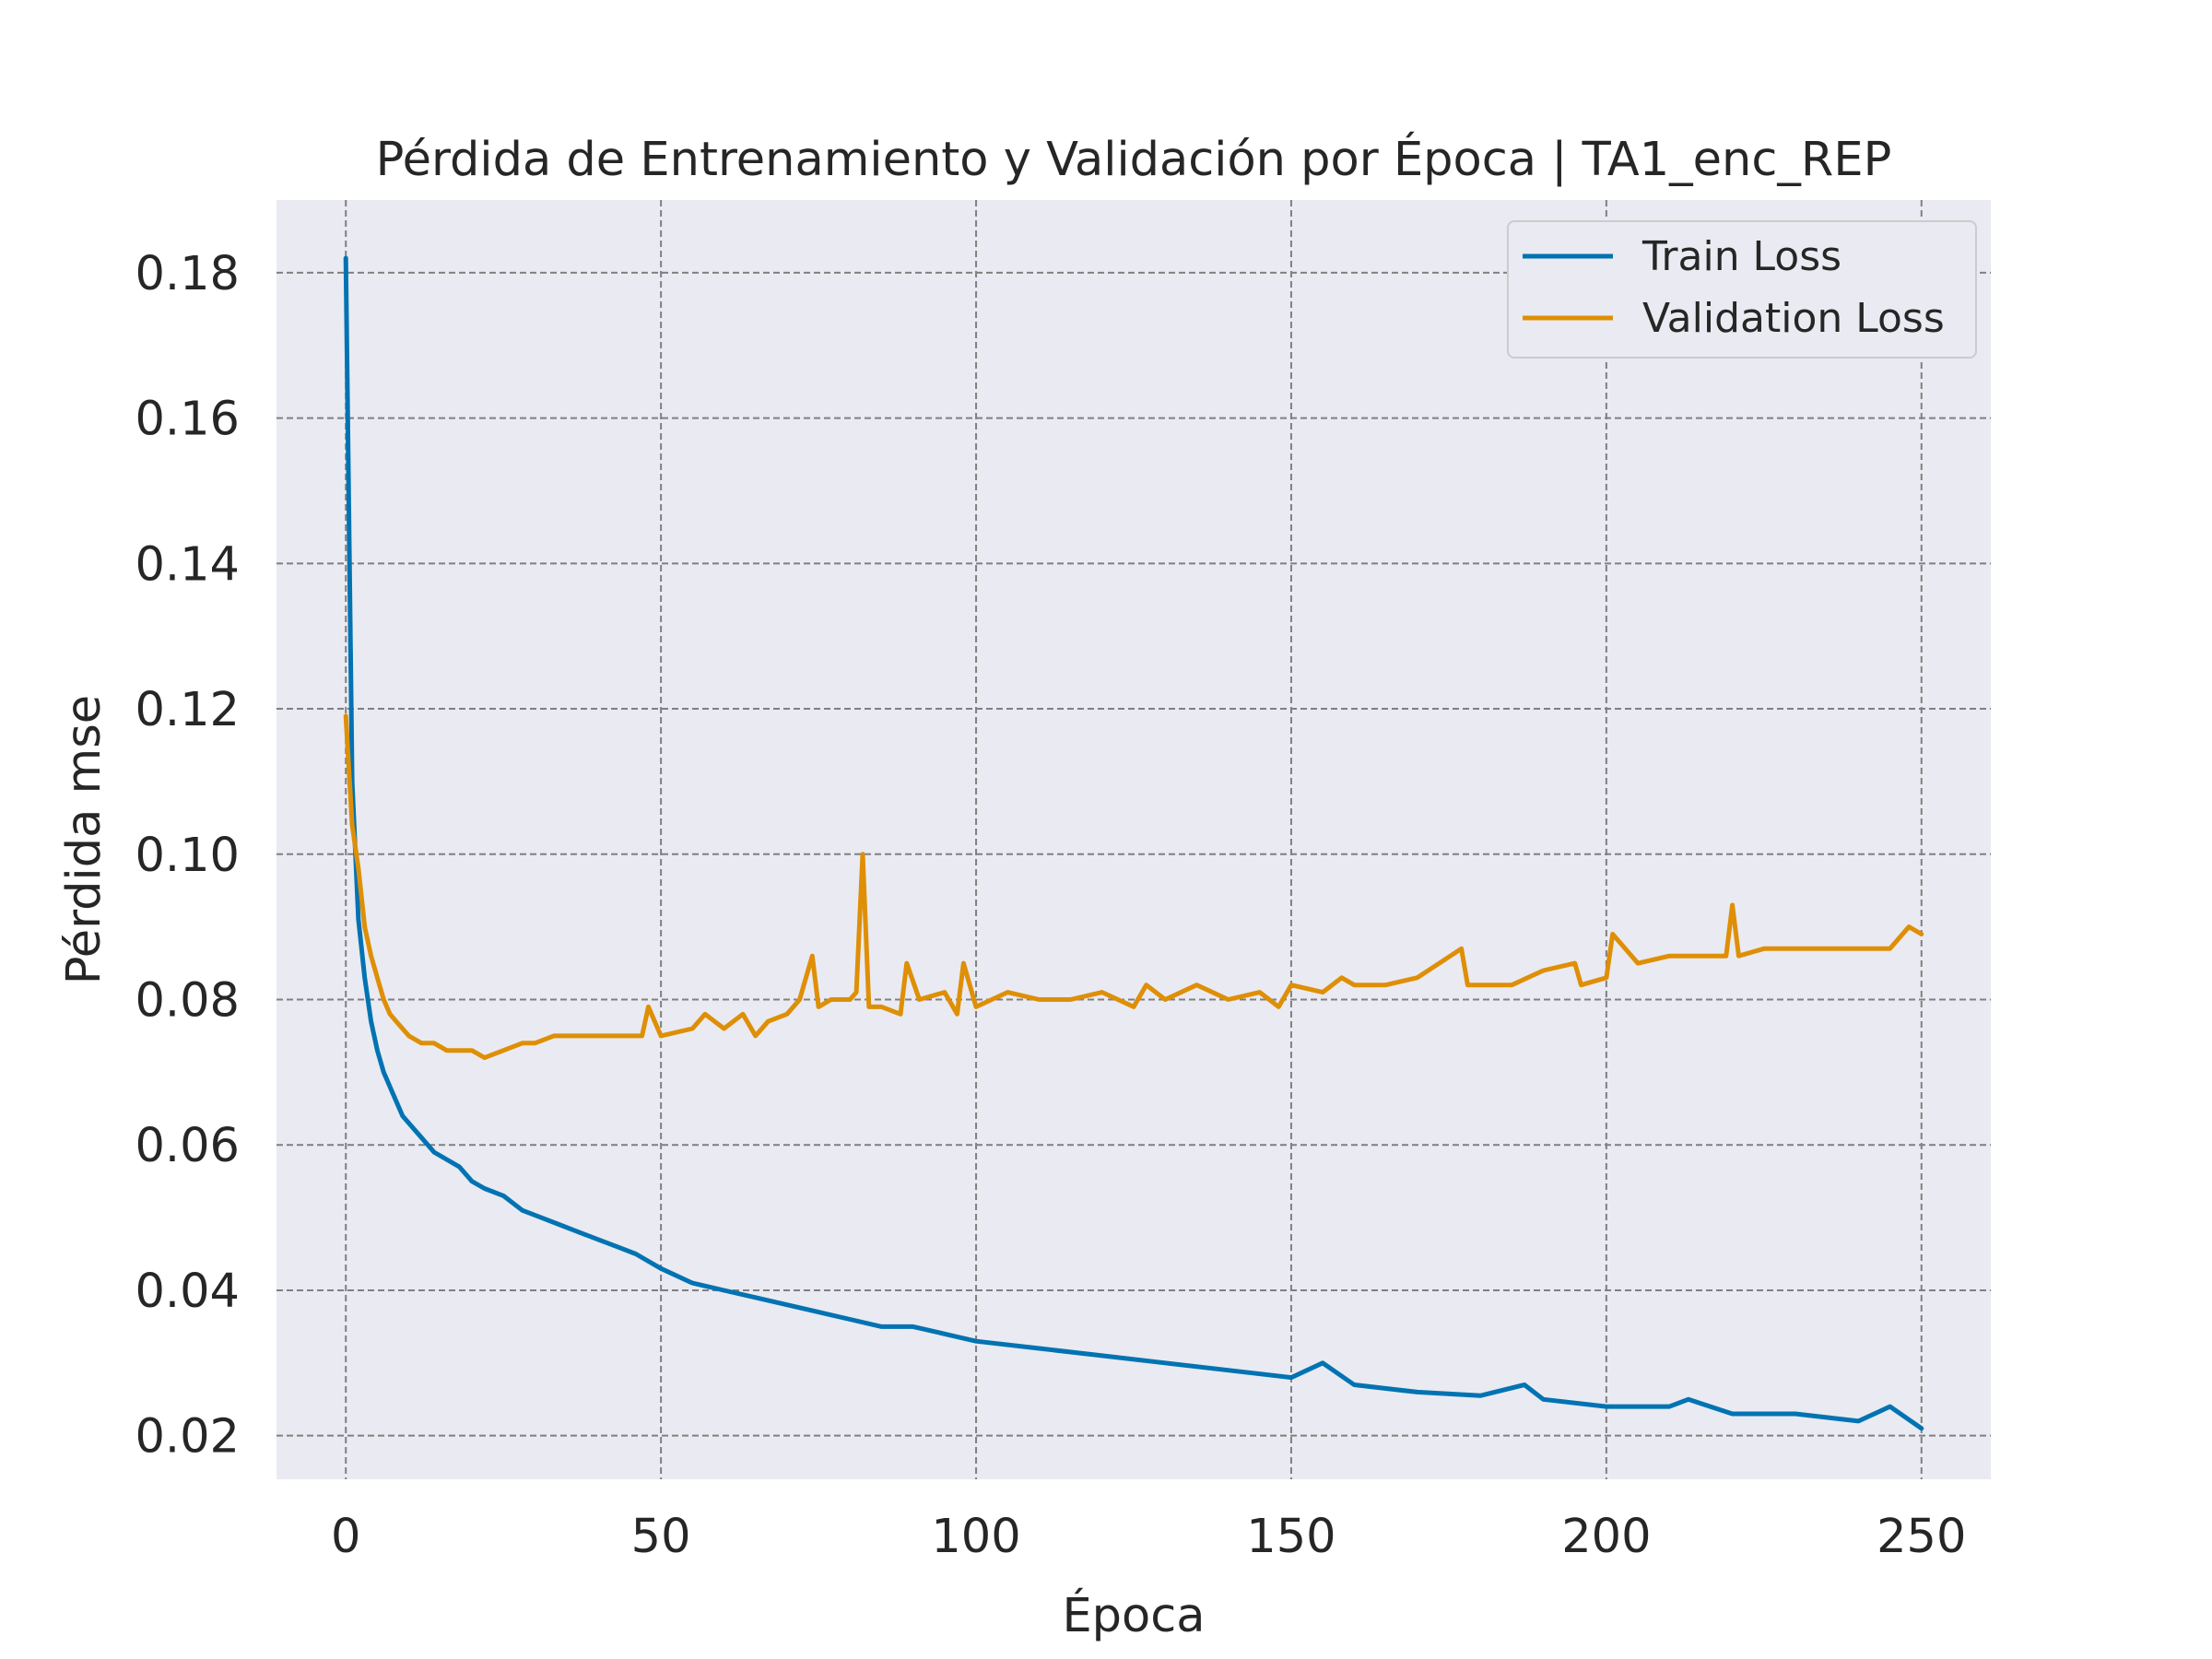 Image resolution: width=2212 pixels, height=1659 pixels. I want to click on y-tick-label: 0.04, so click(187, 1292).